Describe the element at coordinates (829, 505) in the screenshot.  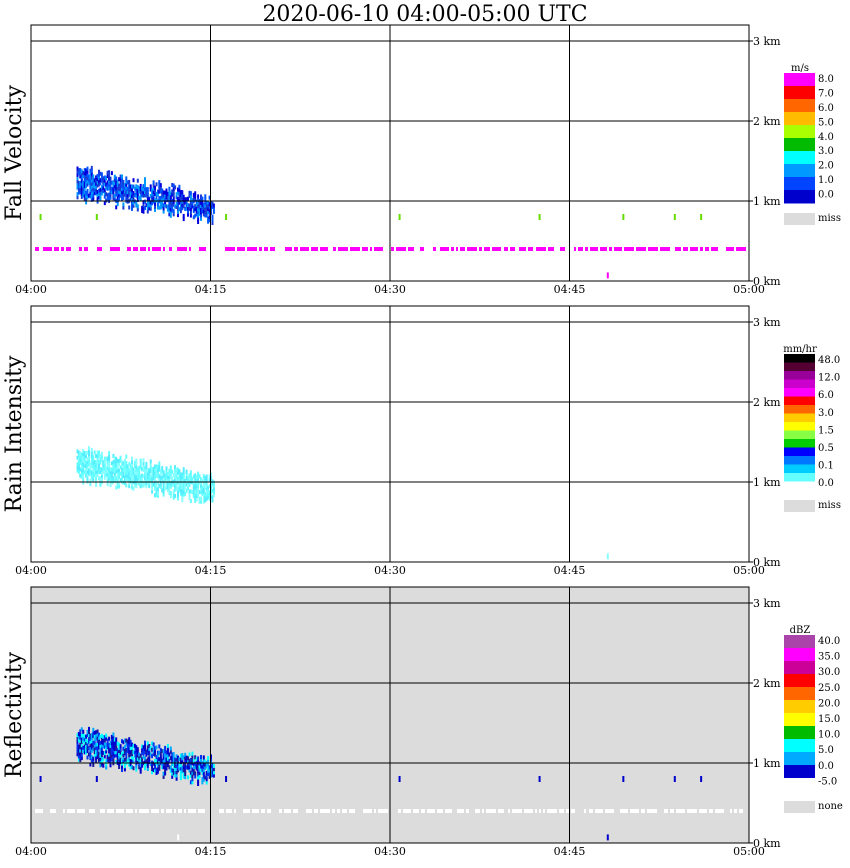
I see `legend-missing-label: miss` at that location.